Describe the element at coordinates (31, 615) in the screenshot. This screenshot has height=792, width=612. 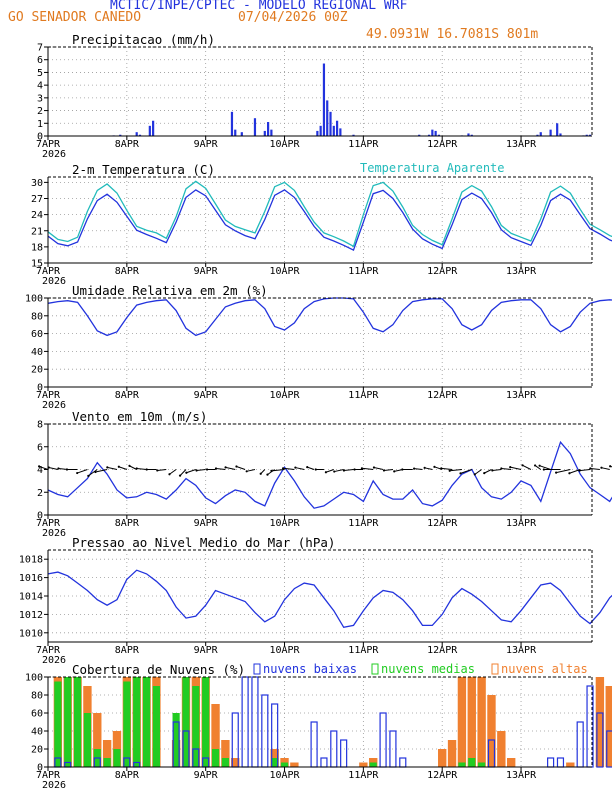
I see `y-tick-label: 1012` at that location.